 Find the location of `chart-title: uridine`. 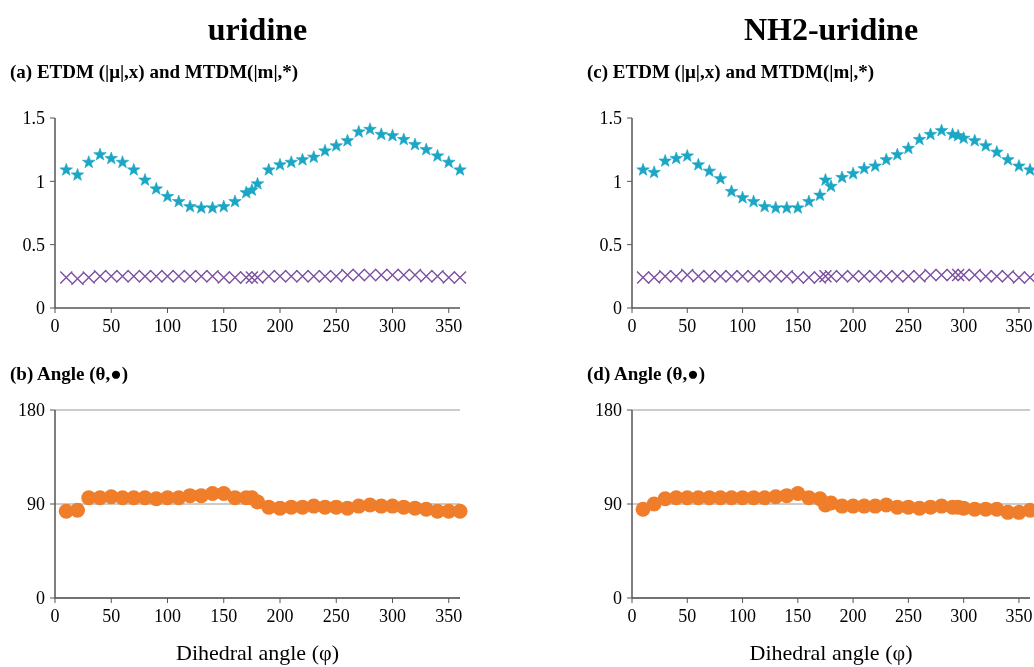

chart-title: uridine is located at coordinates (257, 29).